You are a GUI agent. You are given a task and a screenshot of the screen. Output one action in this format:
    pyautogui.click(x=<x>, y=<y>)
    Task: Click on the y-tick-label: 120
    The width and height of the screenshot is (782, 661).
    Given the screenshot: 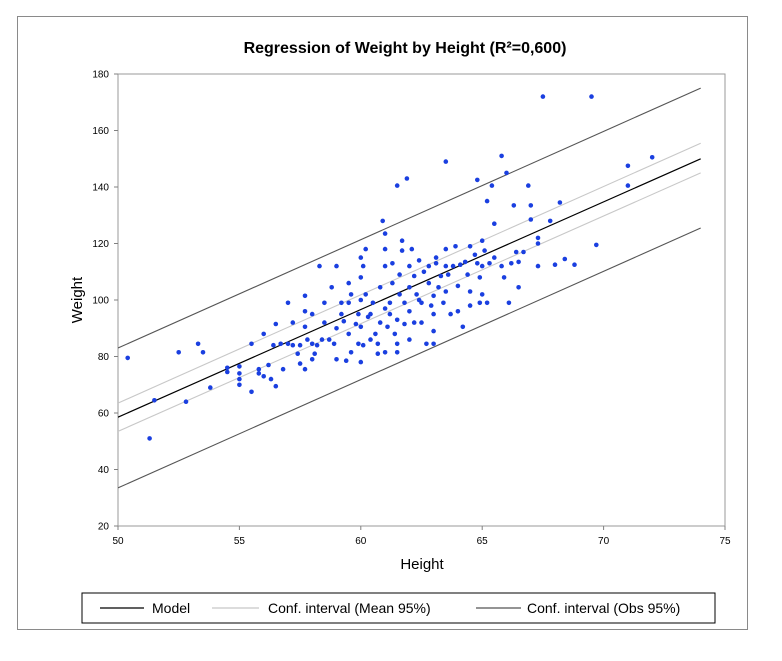 What is the action you would take?
    pyautogui.click(x=100, y=244)
    